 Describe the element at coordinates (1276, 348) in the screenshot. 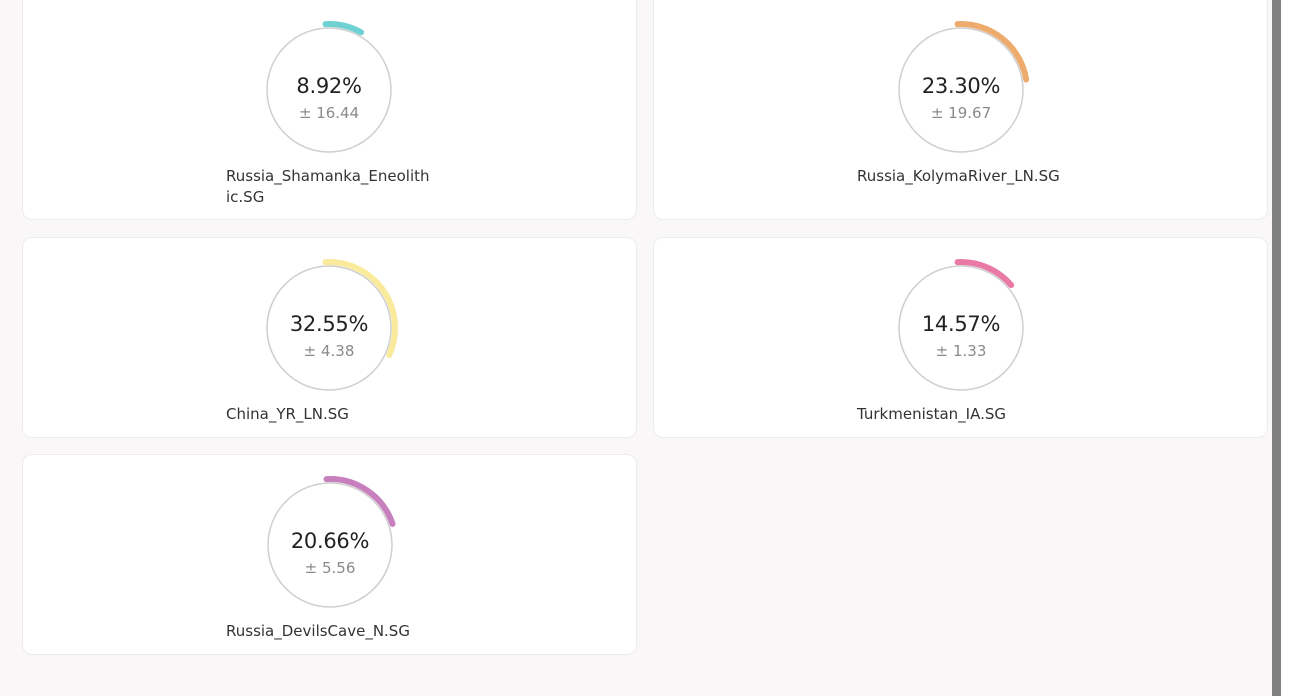

I see `scrollbar-thumb` at that location.